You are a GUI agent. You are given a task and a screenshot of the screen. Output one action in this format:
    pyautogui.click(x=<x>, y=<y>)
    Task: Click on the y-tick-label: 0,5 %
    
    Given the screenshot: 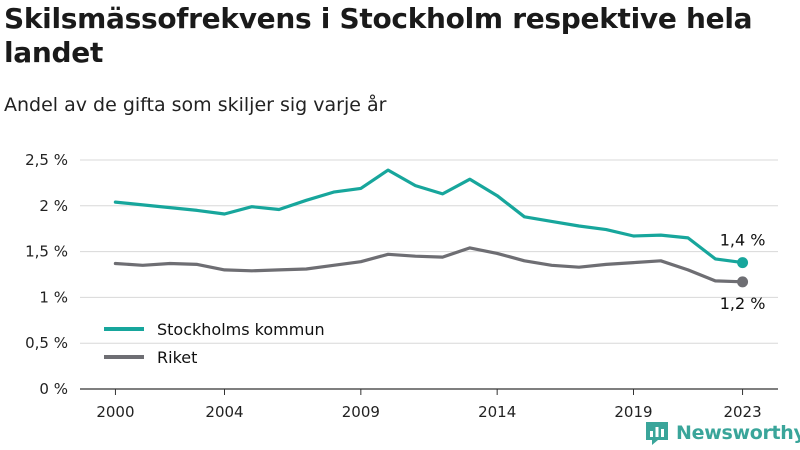 What is the action you would take?
    pyautogui.click(x=46, y=343)
    